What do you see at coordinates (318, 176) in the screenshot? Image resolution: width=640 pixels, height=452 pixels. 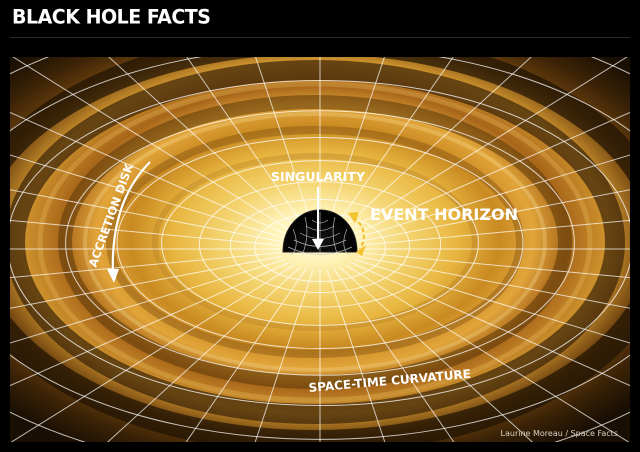 I see `singularity-label: SINGULARITY` at bounding box center [318, 176].